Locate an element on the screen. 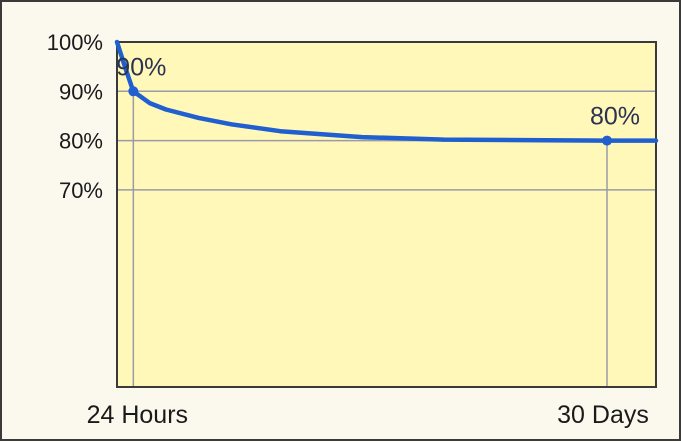 The width and height of the screenshot is (681, 443). y-tick-label: 80% is located at coordinates (81, 141).